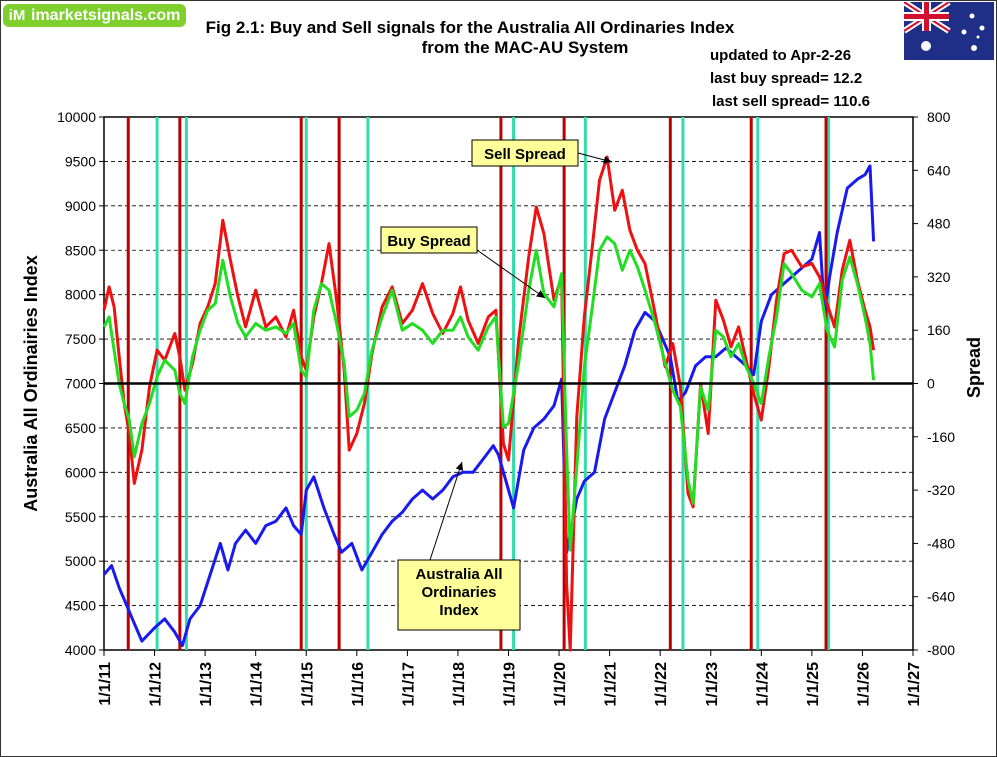  What do you see at coordinates (511, 274) in the screenshot?
I see `buy-spread-annotation-leader` at bounding box center [511, 274].